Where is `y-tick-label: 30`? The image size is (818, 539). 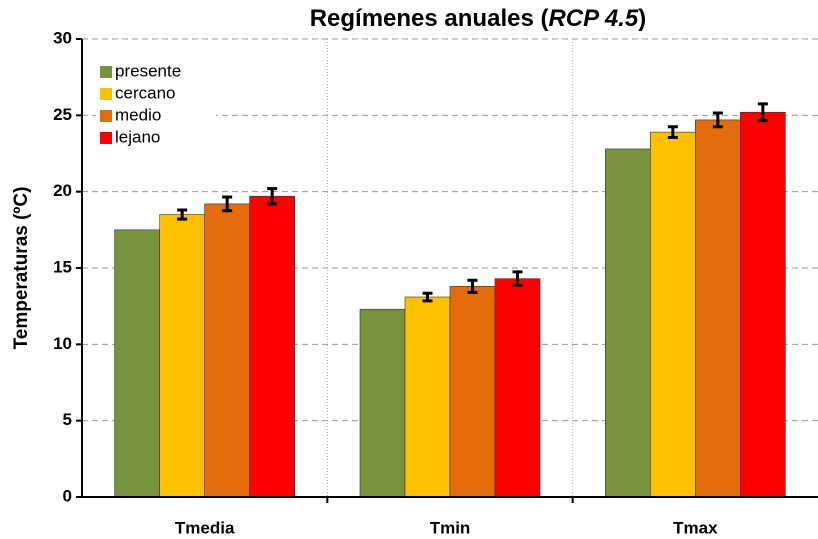
y-tick-label: 30 is located at coordinates (62, 37).